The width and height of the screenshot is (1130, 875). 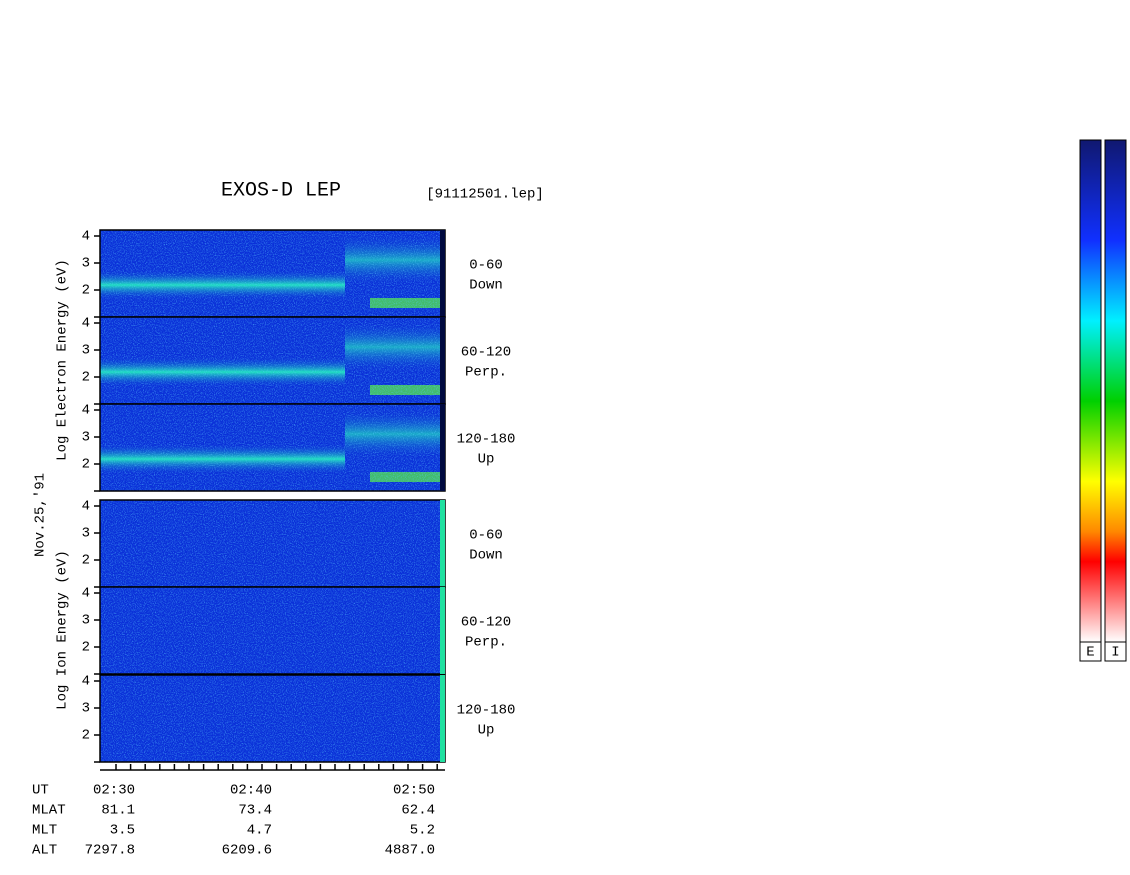 What do you see at coordinates (410, 851) in the screenshot?
I see `ephemeris-value: 4887.0` at bounding box center [410, 851].